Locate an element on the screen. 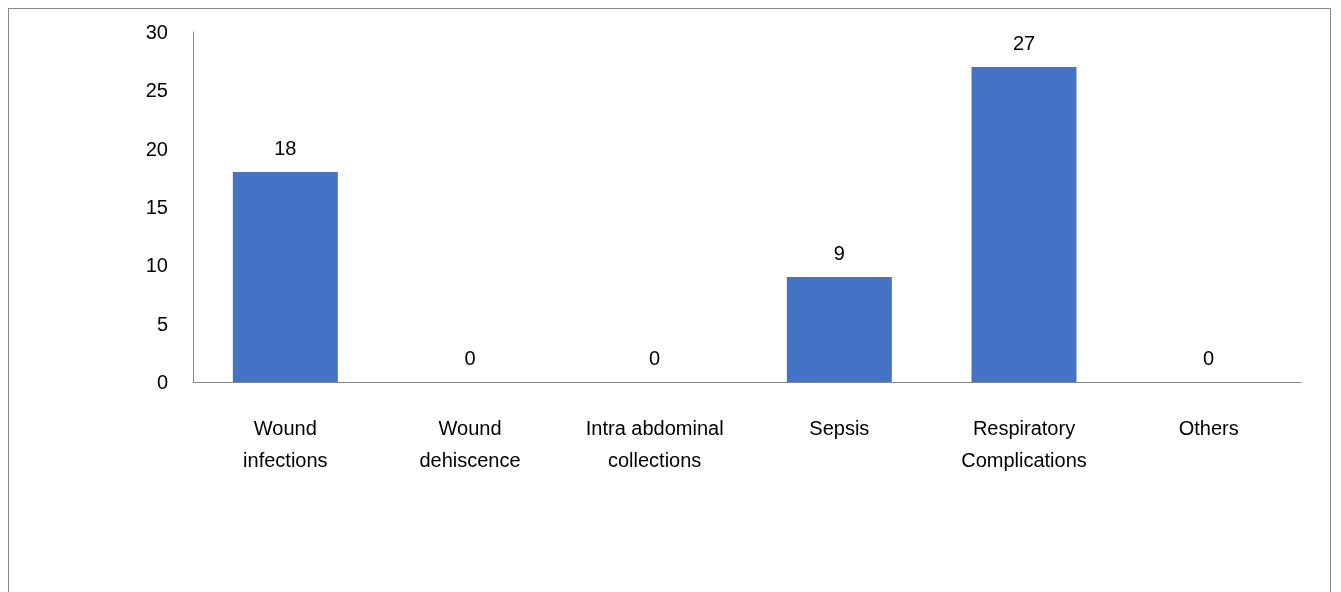  y-tick-label: 0 is located at coordinates (162, 382).